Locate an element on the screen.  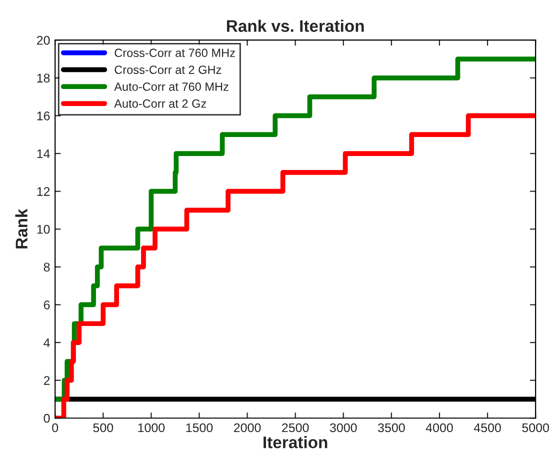
y-axis-title: Rank is located at coordinates (21, 228).